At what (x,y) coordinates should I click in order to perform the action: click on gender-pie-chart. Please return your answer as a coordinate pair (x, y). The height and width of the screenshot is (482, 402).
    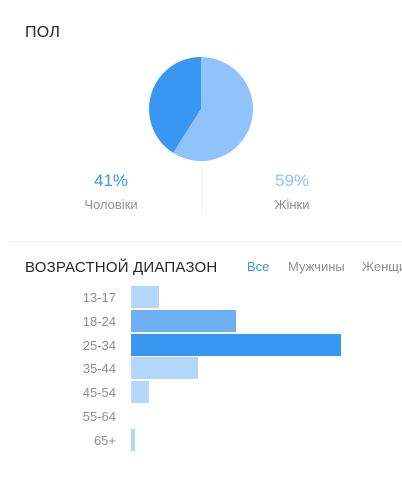
    Looking at the image, I should click on (200, 109).